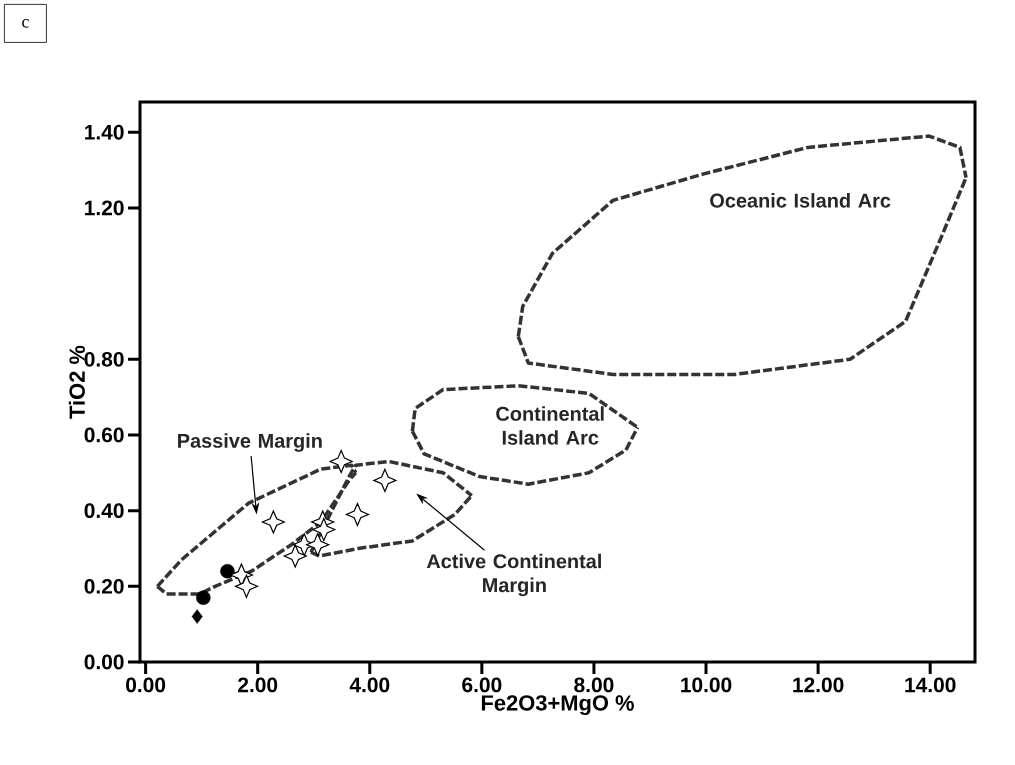 The image size is (1015, 765). I want to click on x-tick-label: 0.00, so click(146, 685).